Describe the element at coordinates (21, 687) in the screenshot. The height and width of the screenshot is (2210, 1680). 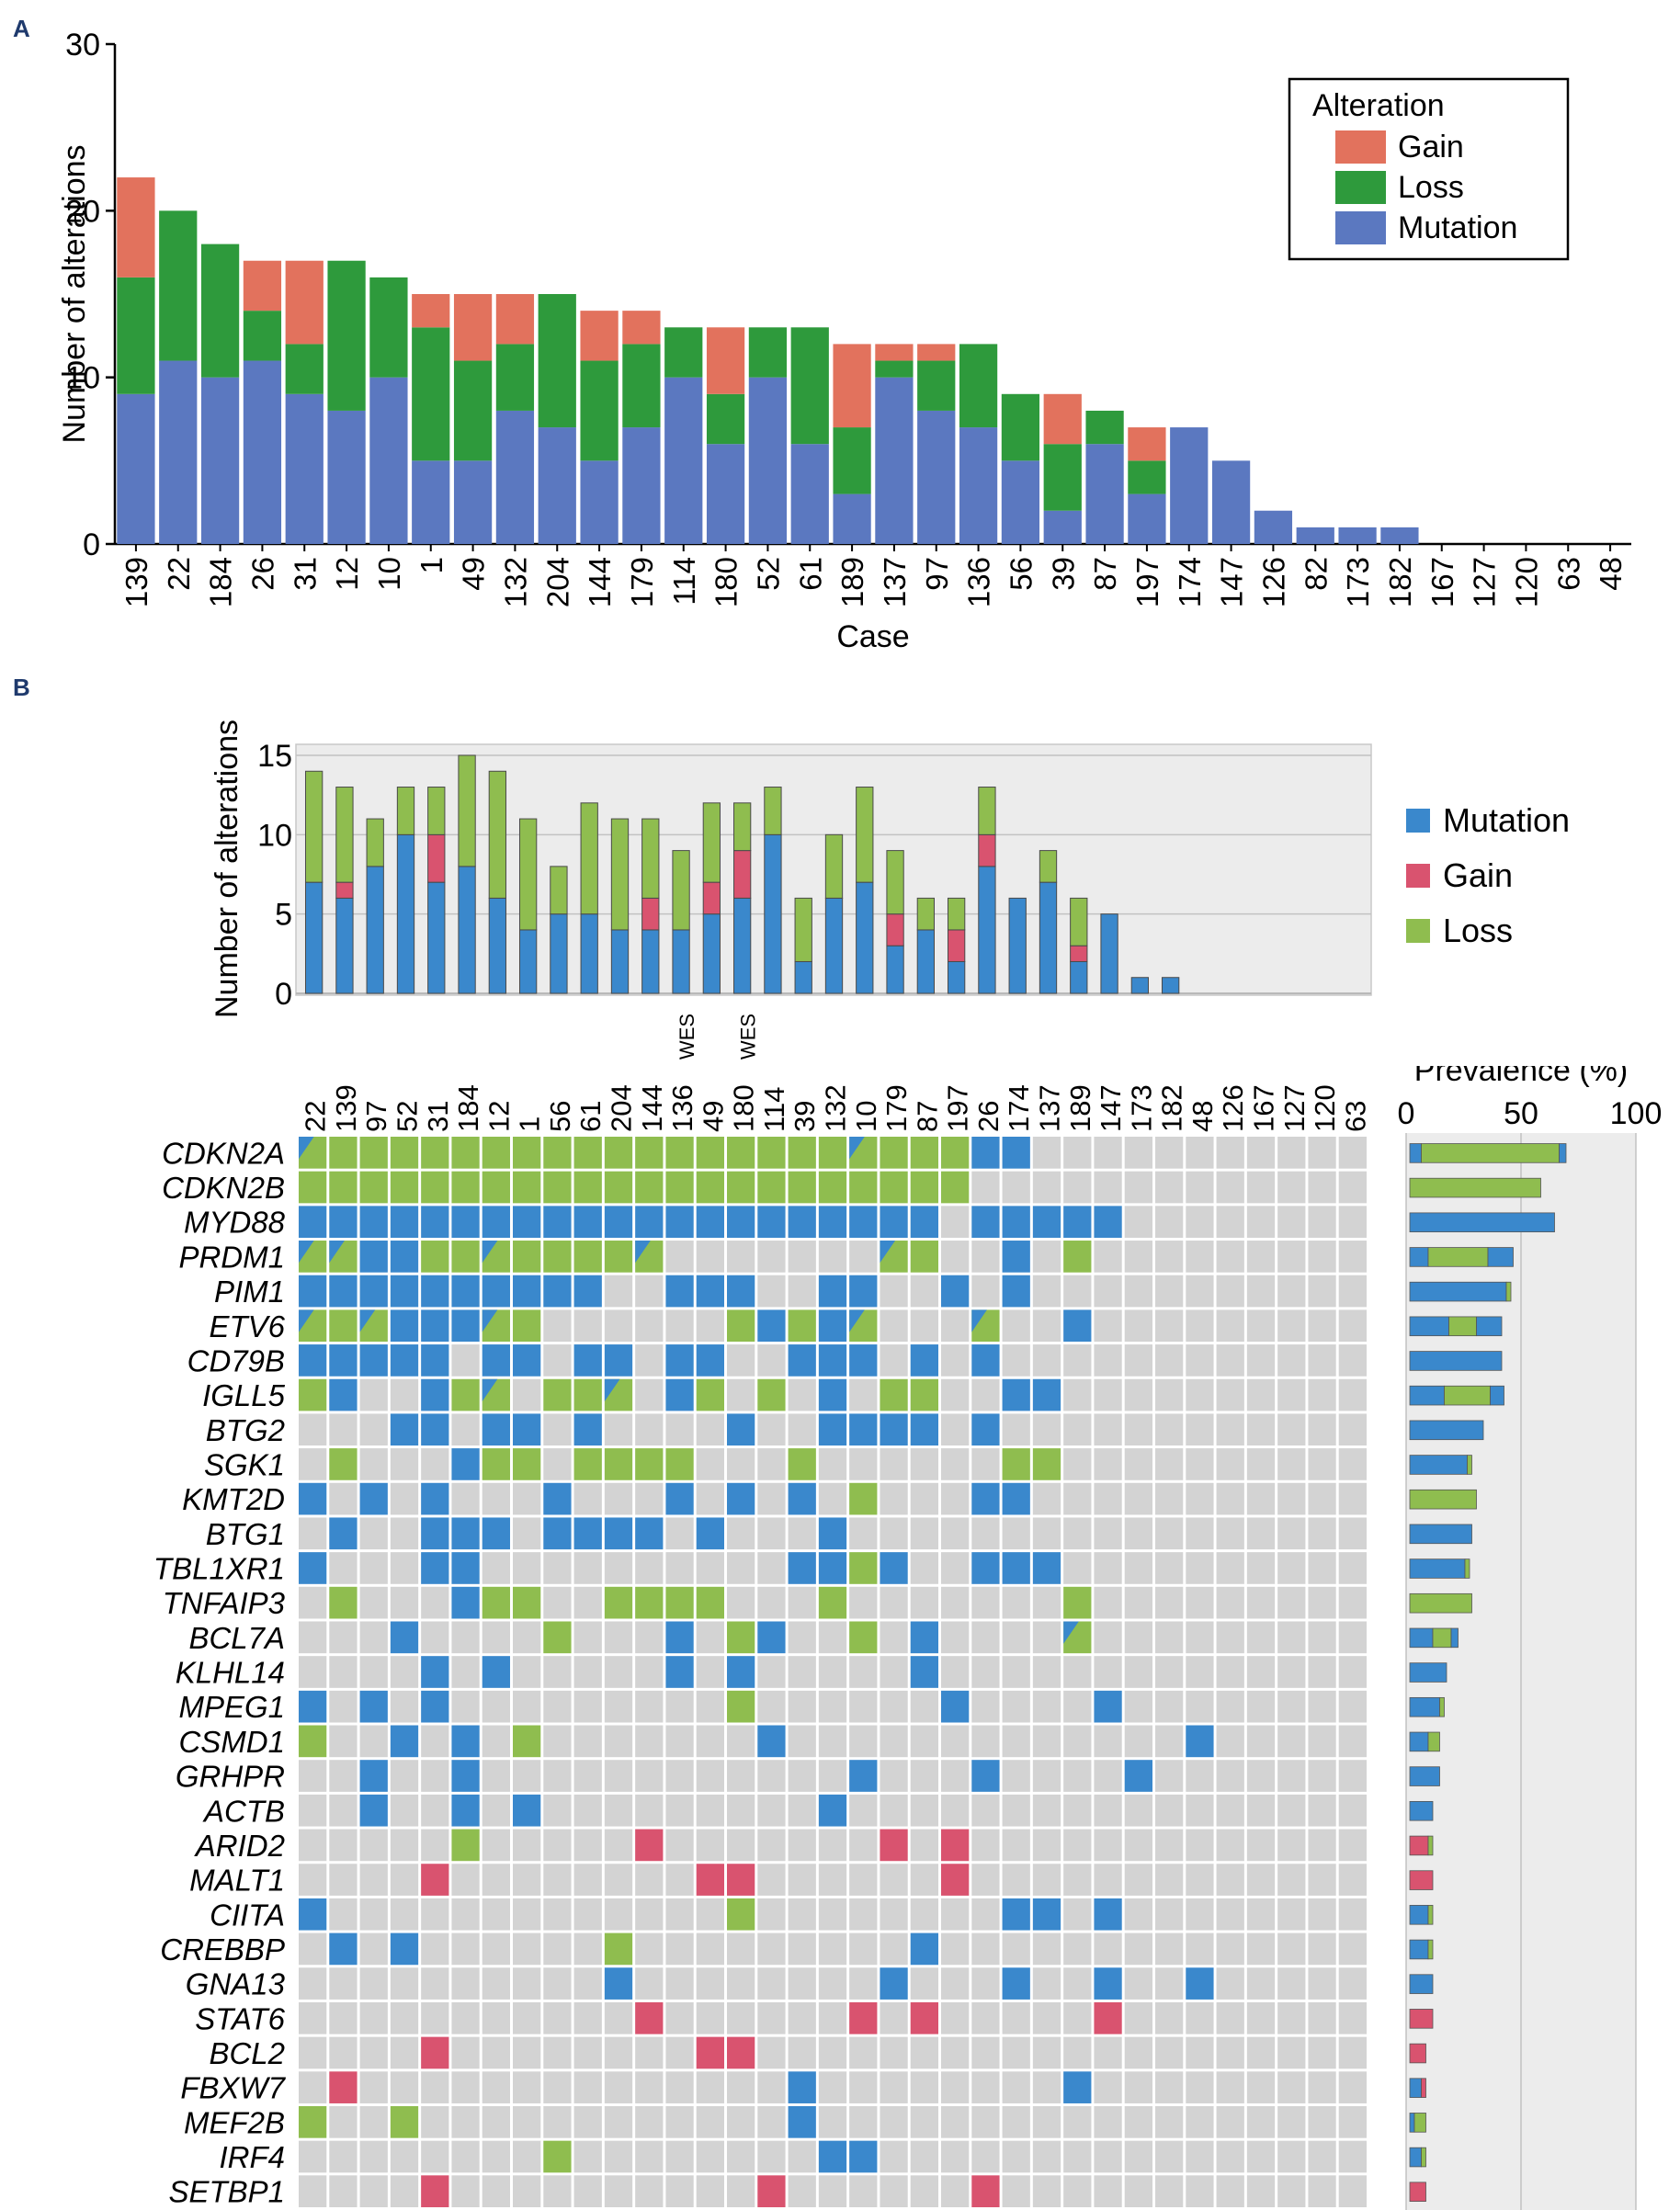
I see `panel-label-b: B` at that location.